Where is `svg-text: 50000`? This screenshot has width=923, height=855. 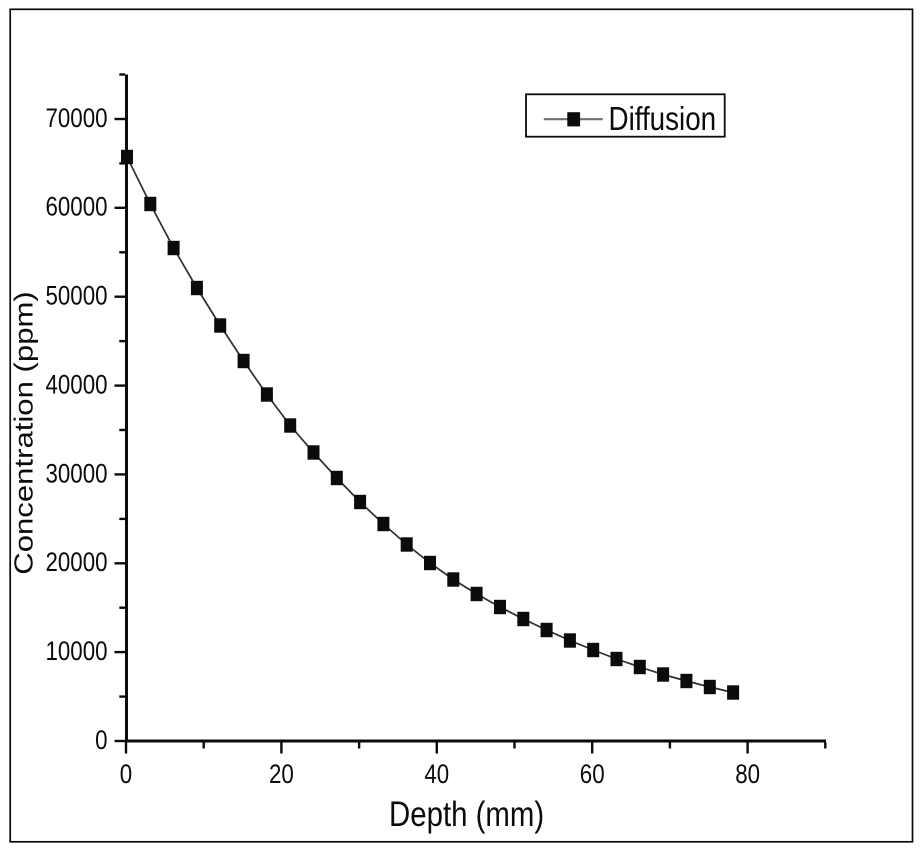 svg-text: 50000 is located at coordinates (77, 296).